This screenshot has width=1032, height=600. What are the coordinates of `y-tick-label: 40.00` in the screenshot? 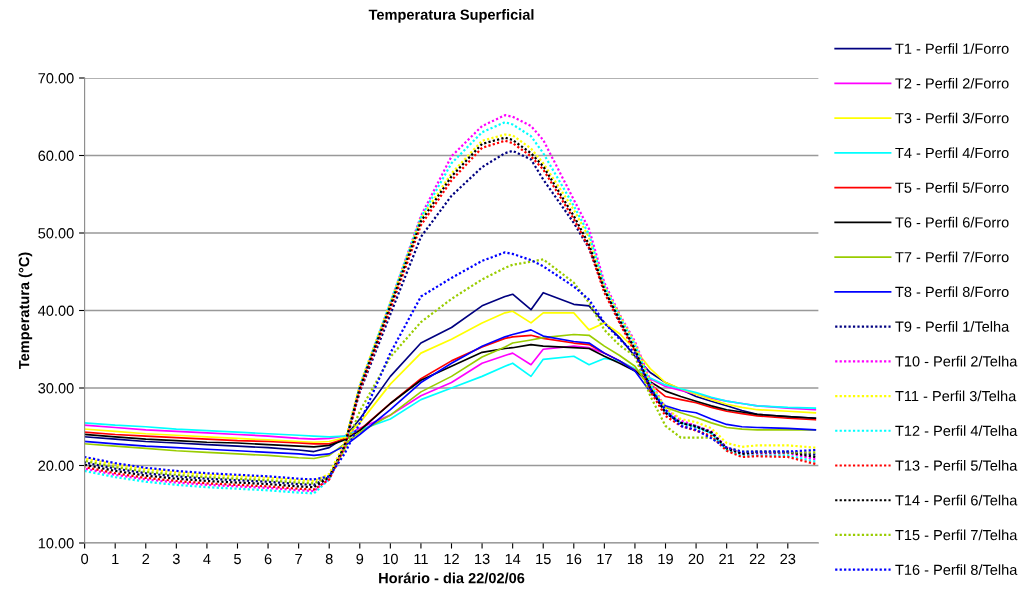 It's located at (56, 310).